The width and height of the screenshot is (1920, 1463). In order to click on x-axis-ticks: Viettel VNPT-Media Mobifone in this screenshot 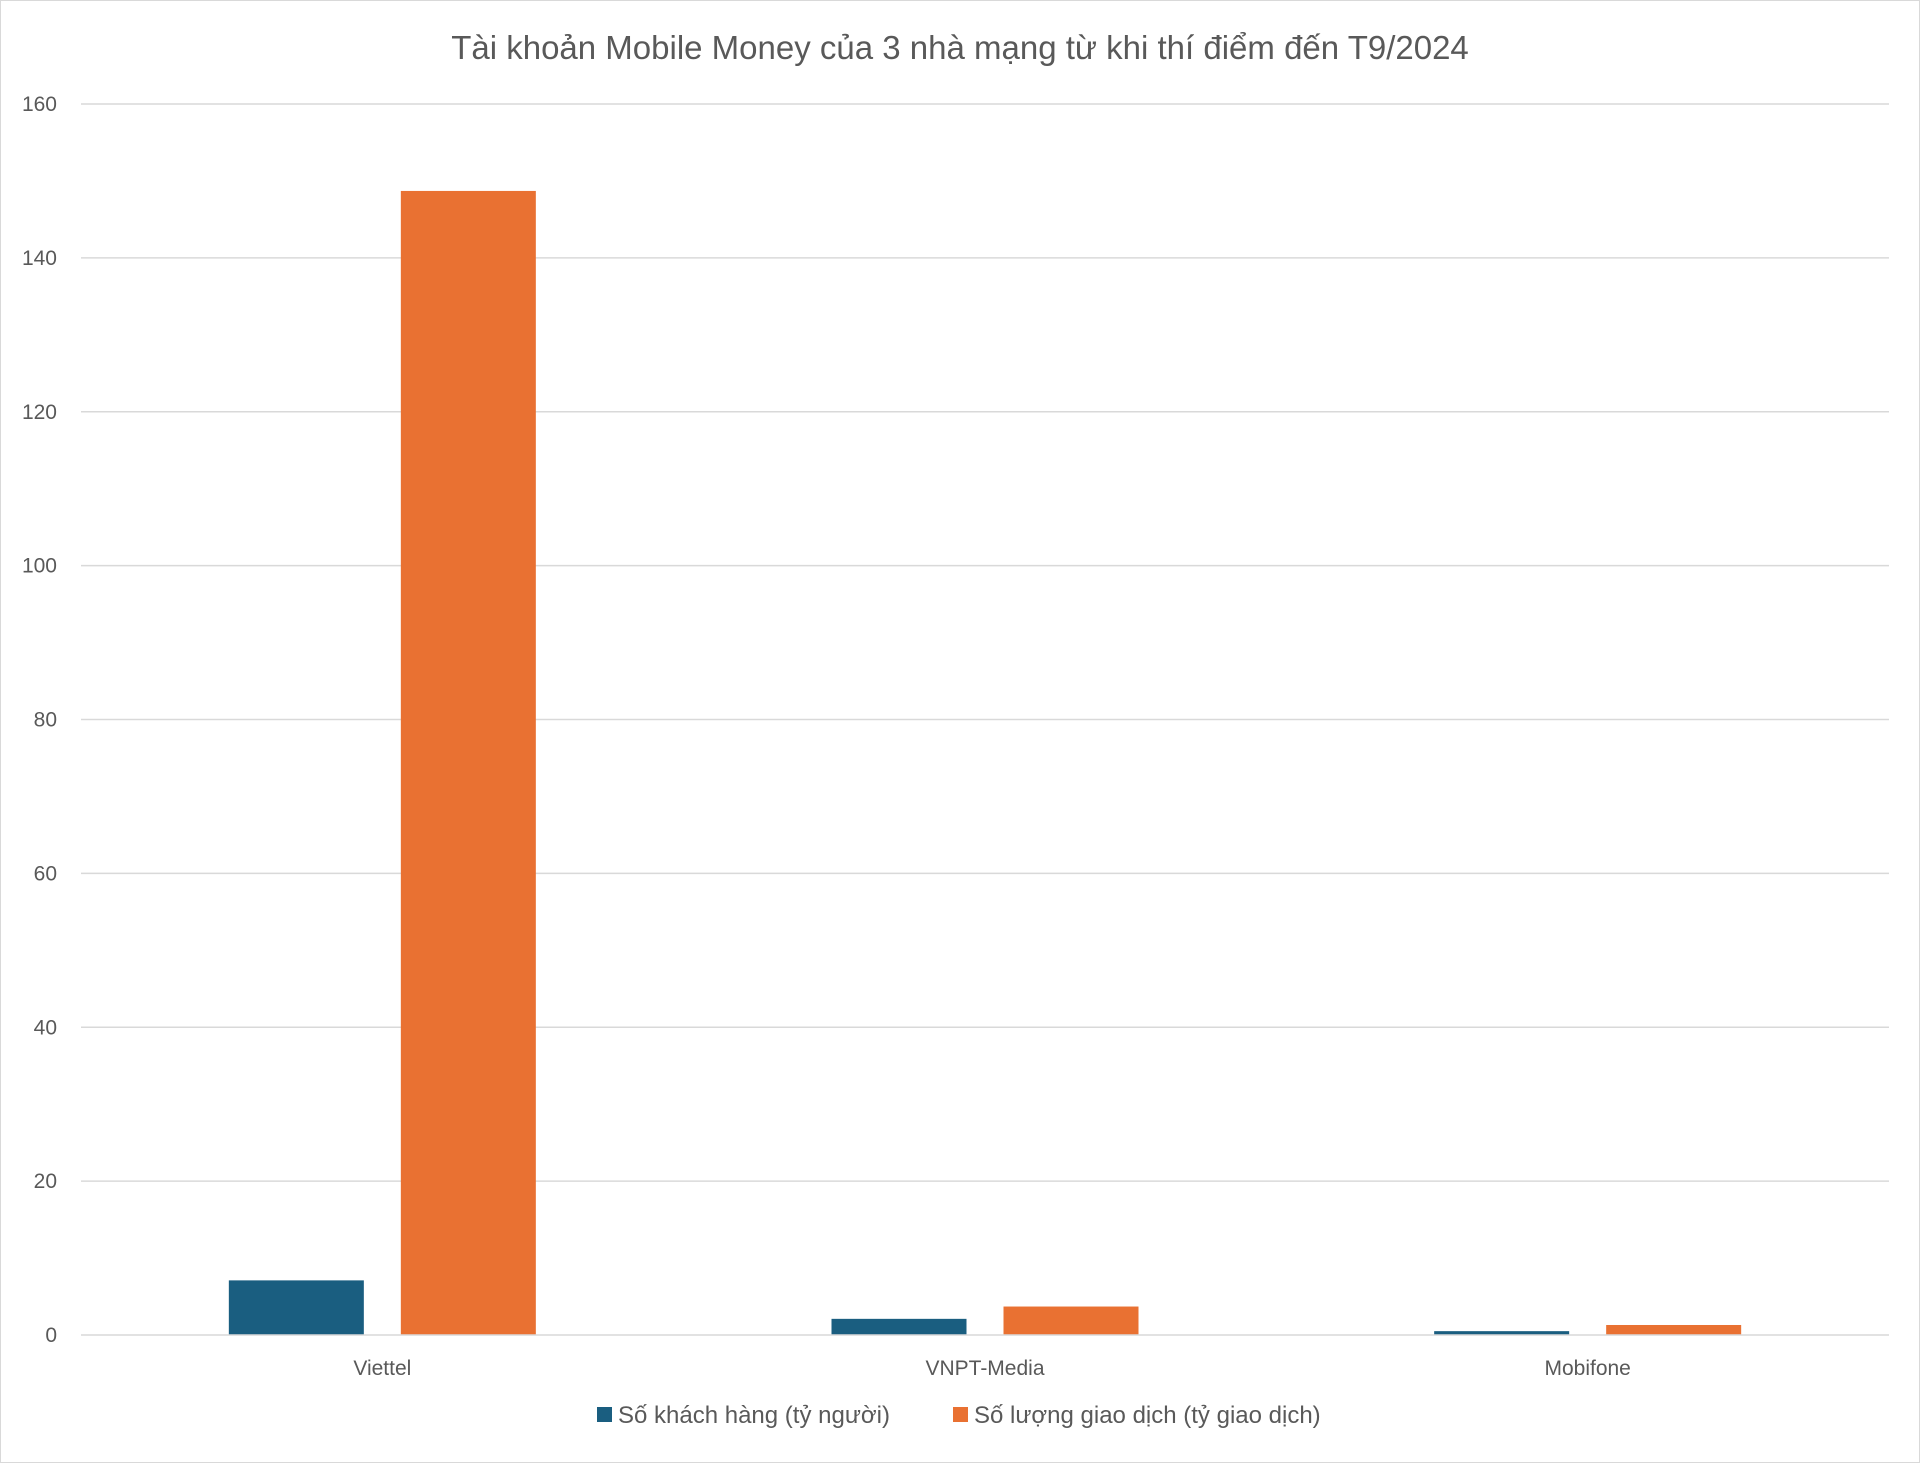, I will do `click(992, 1368)`.